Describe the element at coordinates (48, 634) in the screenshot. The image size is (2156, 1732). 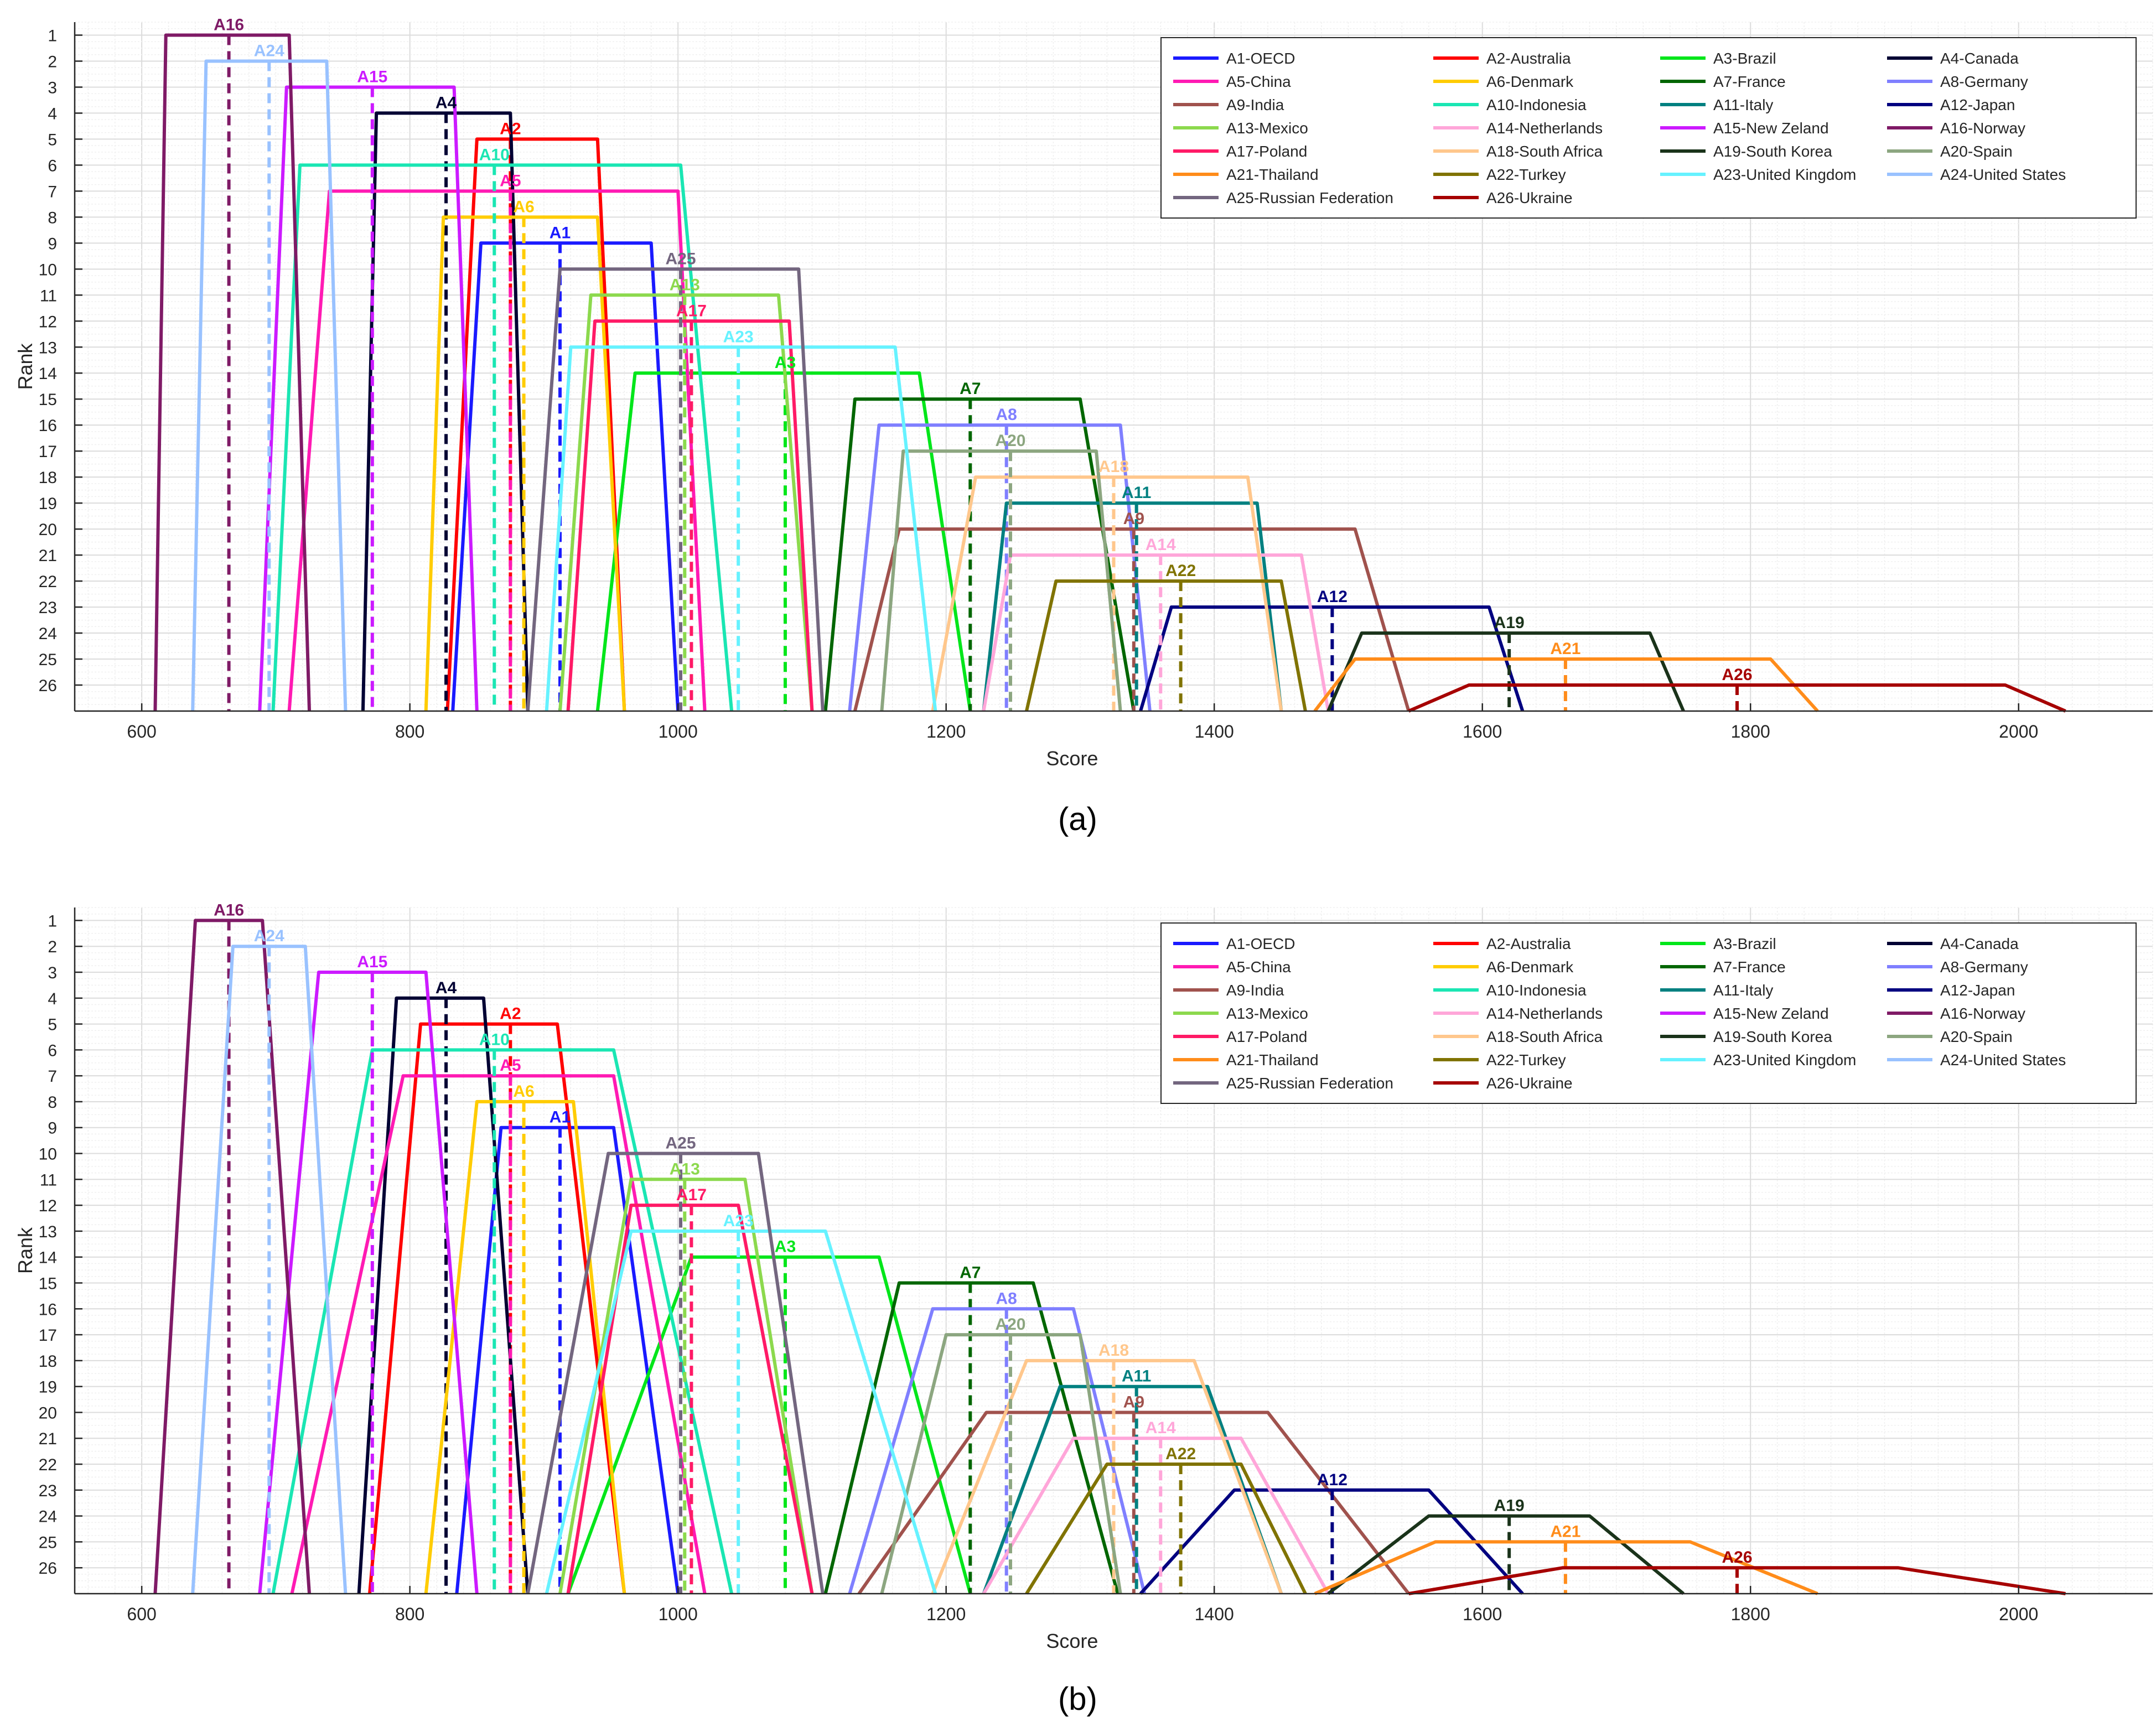
I see `y-tick-label: 24` at that location.